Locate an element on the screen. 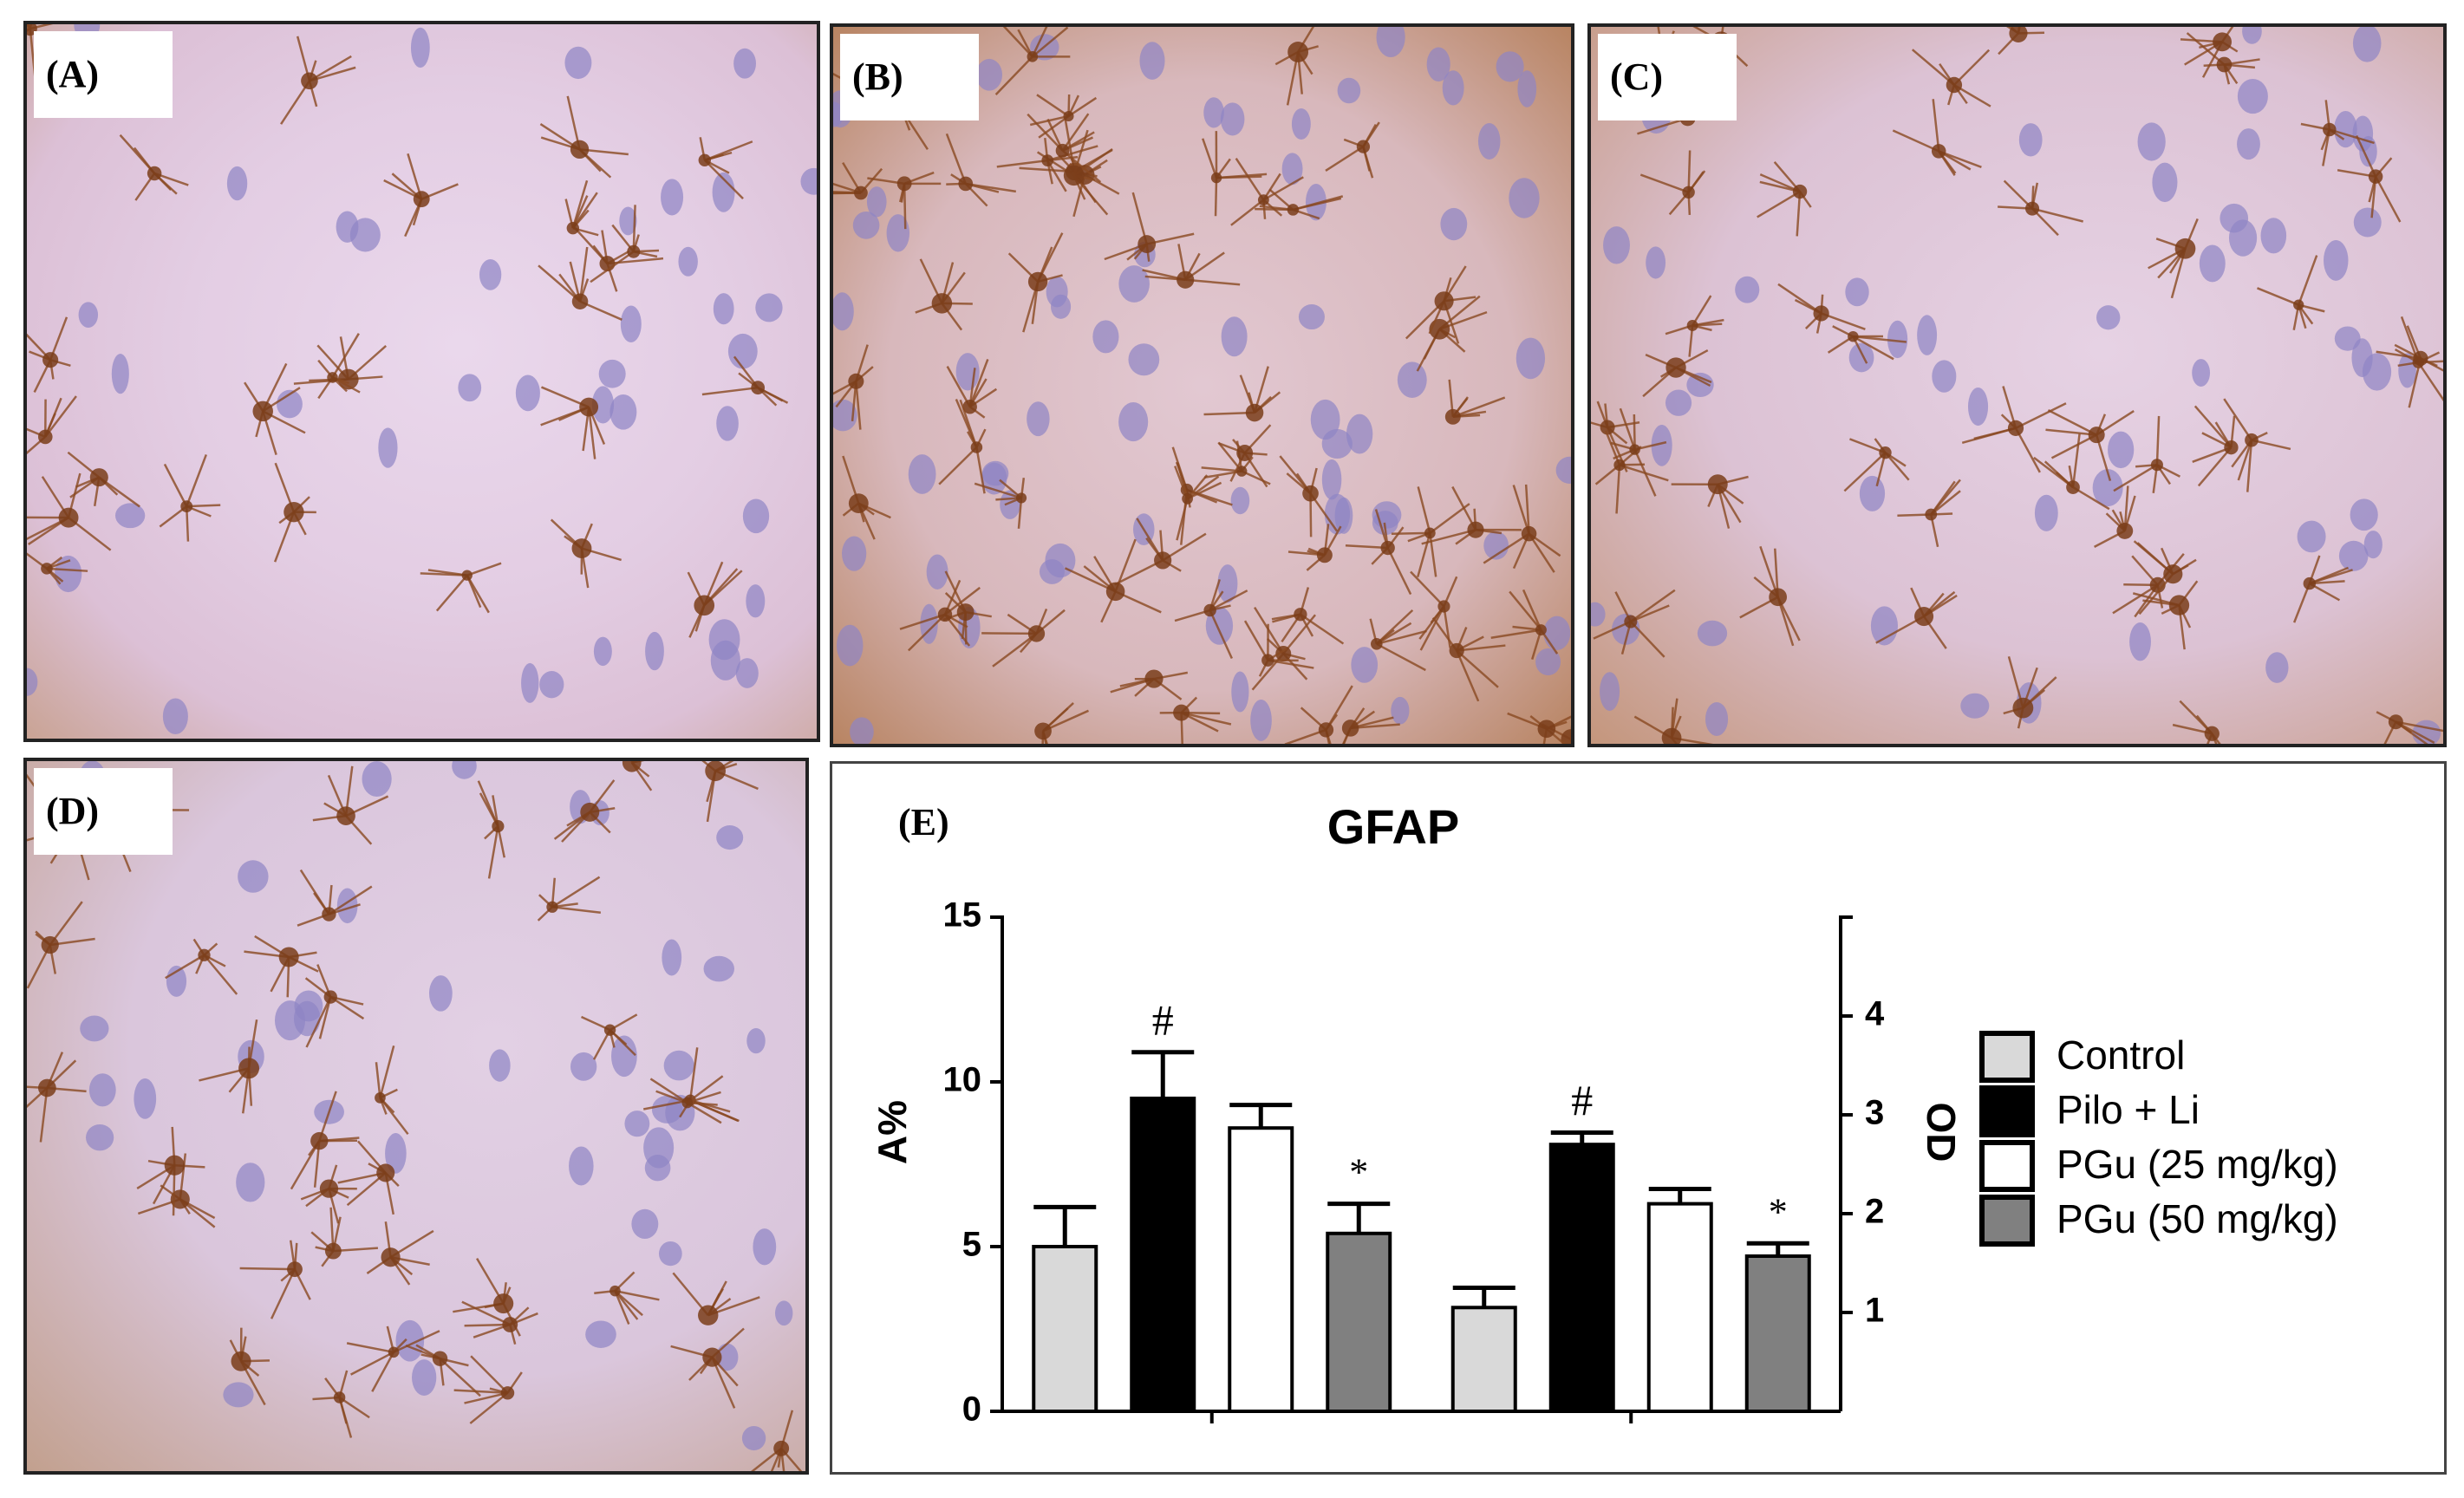 The height and width of the screenshot is (1498, 2464). y2-tick-label: 4 is located at coordinates (1875, 1014).